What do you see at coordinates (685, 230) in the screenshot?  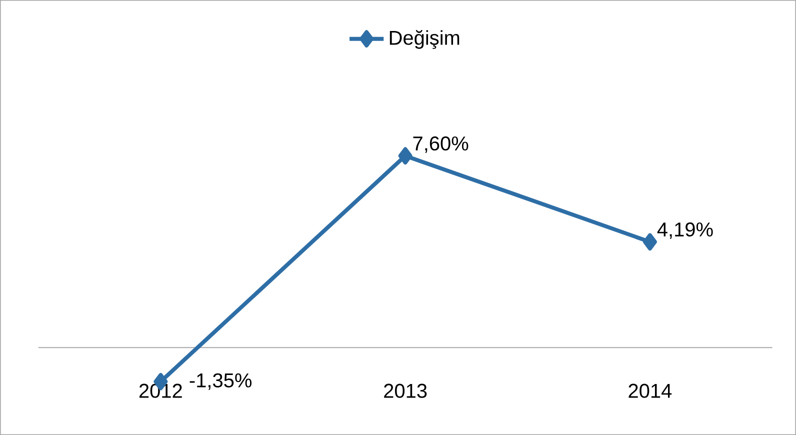 I see `data-label: 4,19%` at bounding box center [685, 230].